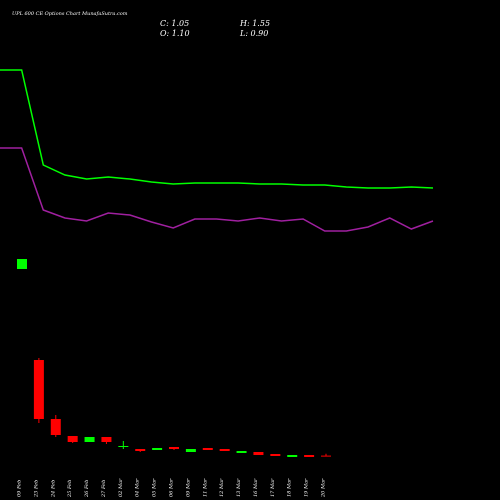 The width and height of the screenshot is (500, 500). What do you see at coordinates (205, 487) in the screenshot?
I see `x-tick-label: 11 Mar` at bounding box center [205, 487].